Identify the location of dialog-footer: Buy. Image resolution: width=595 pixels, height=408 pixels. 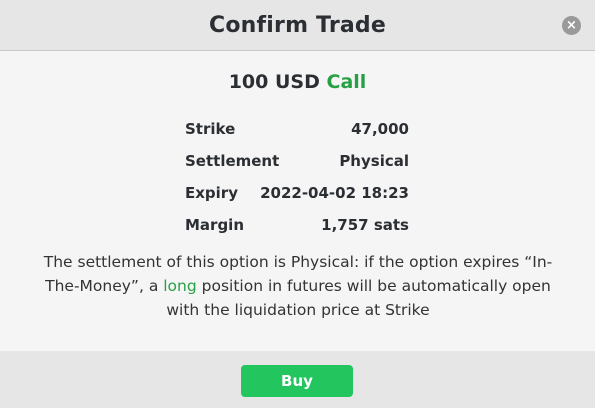
(297, 379).